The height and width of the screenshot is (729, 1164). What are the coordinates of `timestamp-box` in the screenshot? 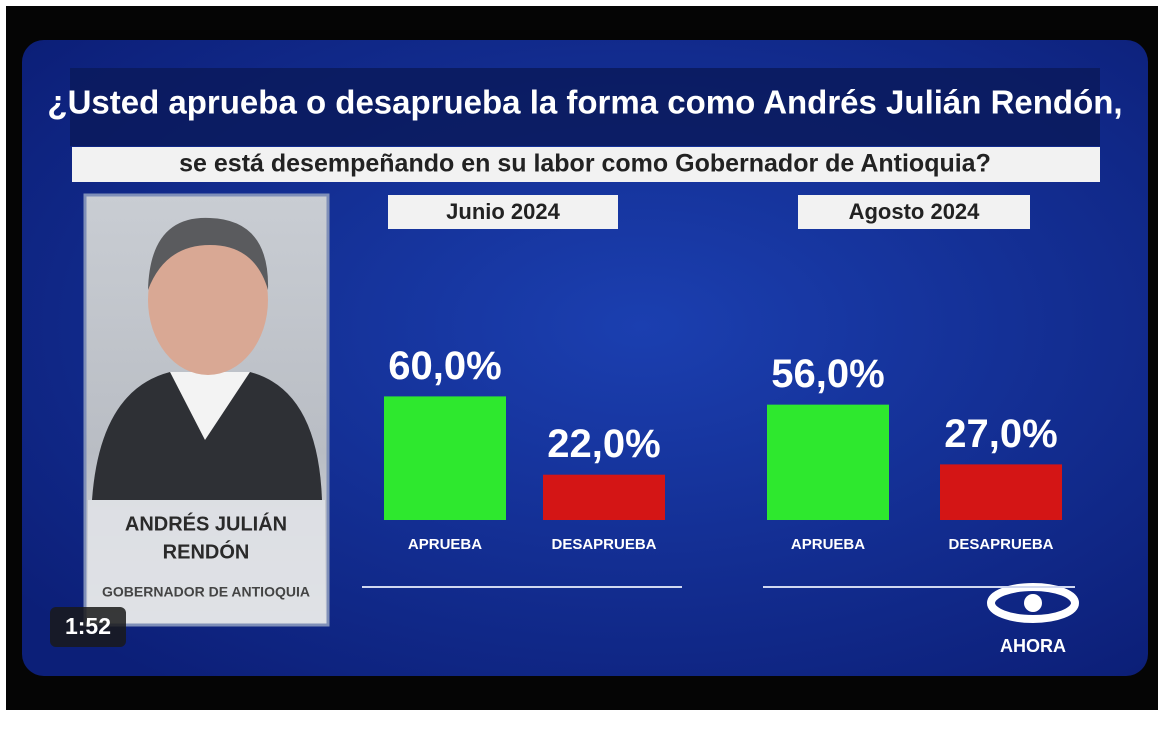 It's located at (88, 627).